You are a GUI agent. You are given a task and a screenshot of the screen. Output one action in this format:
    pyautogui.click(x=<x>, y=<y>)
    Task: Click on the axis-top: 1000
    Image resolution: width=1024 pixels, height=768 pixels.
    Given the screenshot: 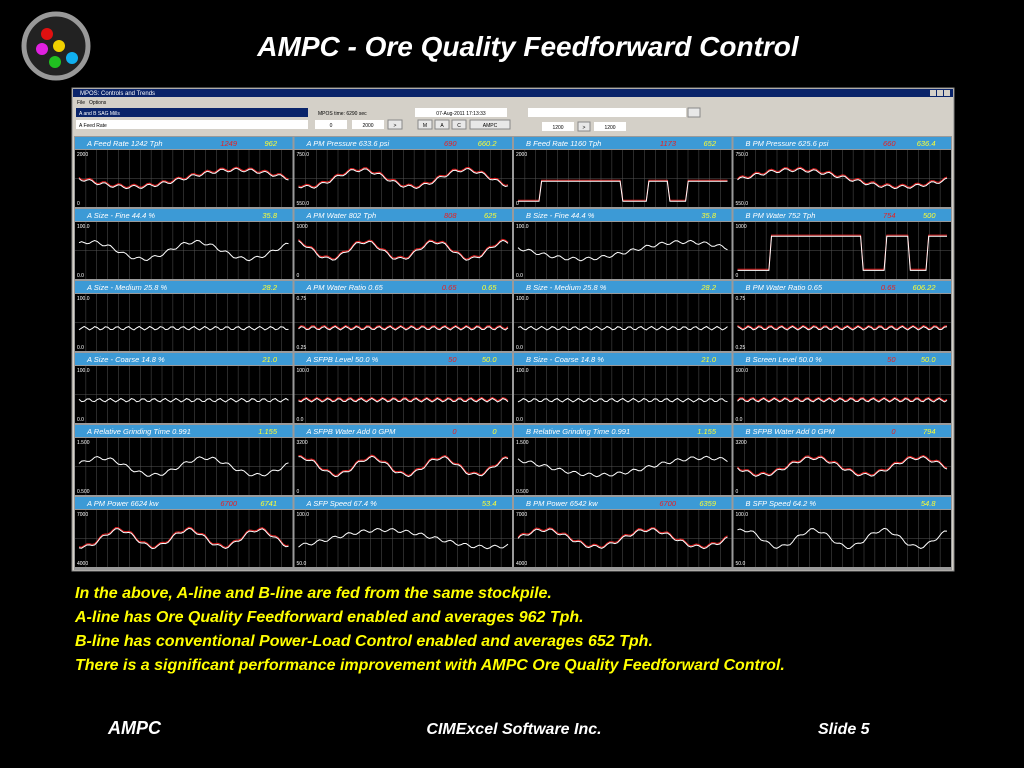 What is the action you would take?
    pyautogui.click(x=741, y=227)
    